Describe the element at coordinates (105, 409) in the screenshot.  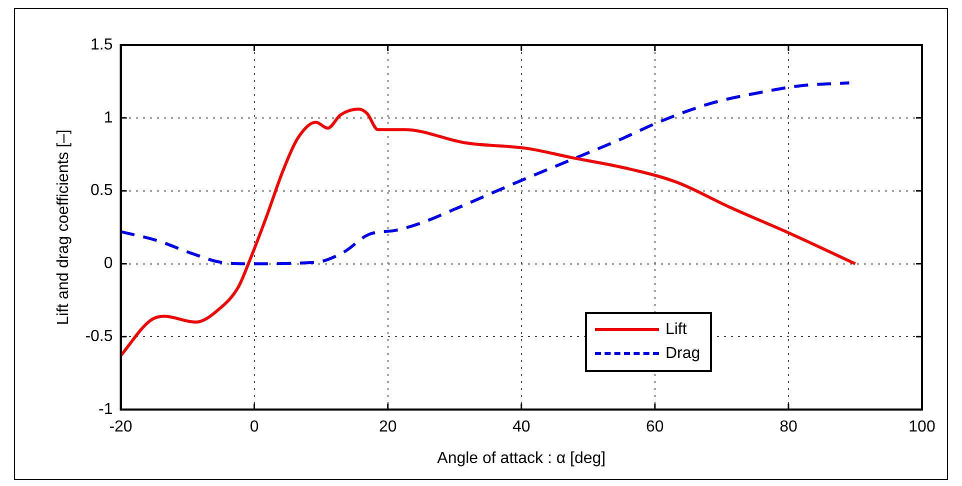
I see `y-tick-label: -1` at that location.